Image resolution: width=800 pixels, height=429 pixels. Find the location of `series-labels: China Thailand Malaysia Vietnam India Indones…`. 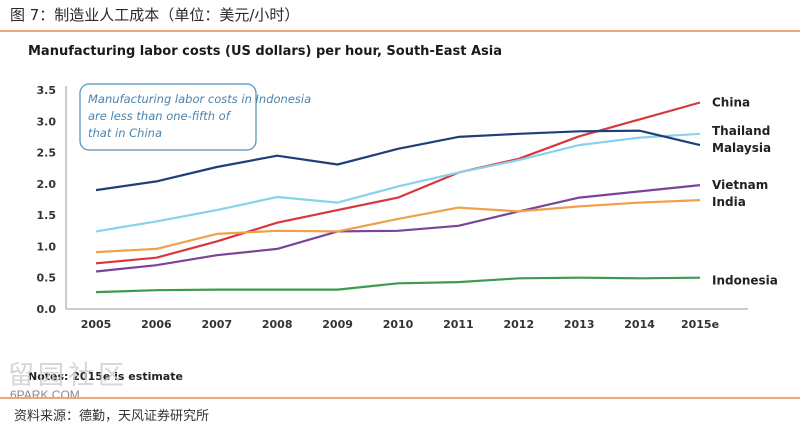

series-labels: China Thailand Malaysia Vietnam India Indones… is located at coordinates (745, 192).